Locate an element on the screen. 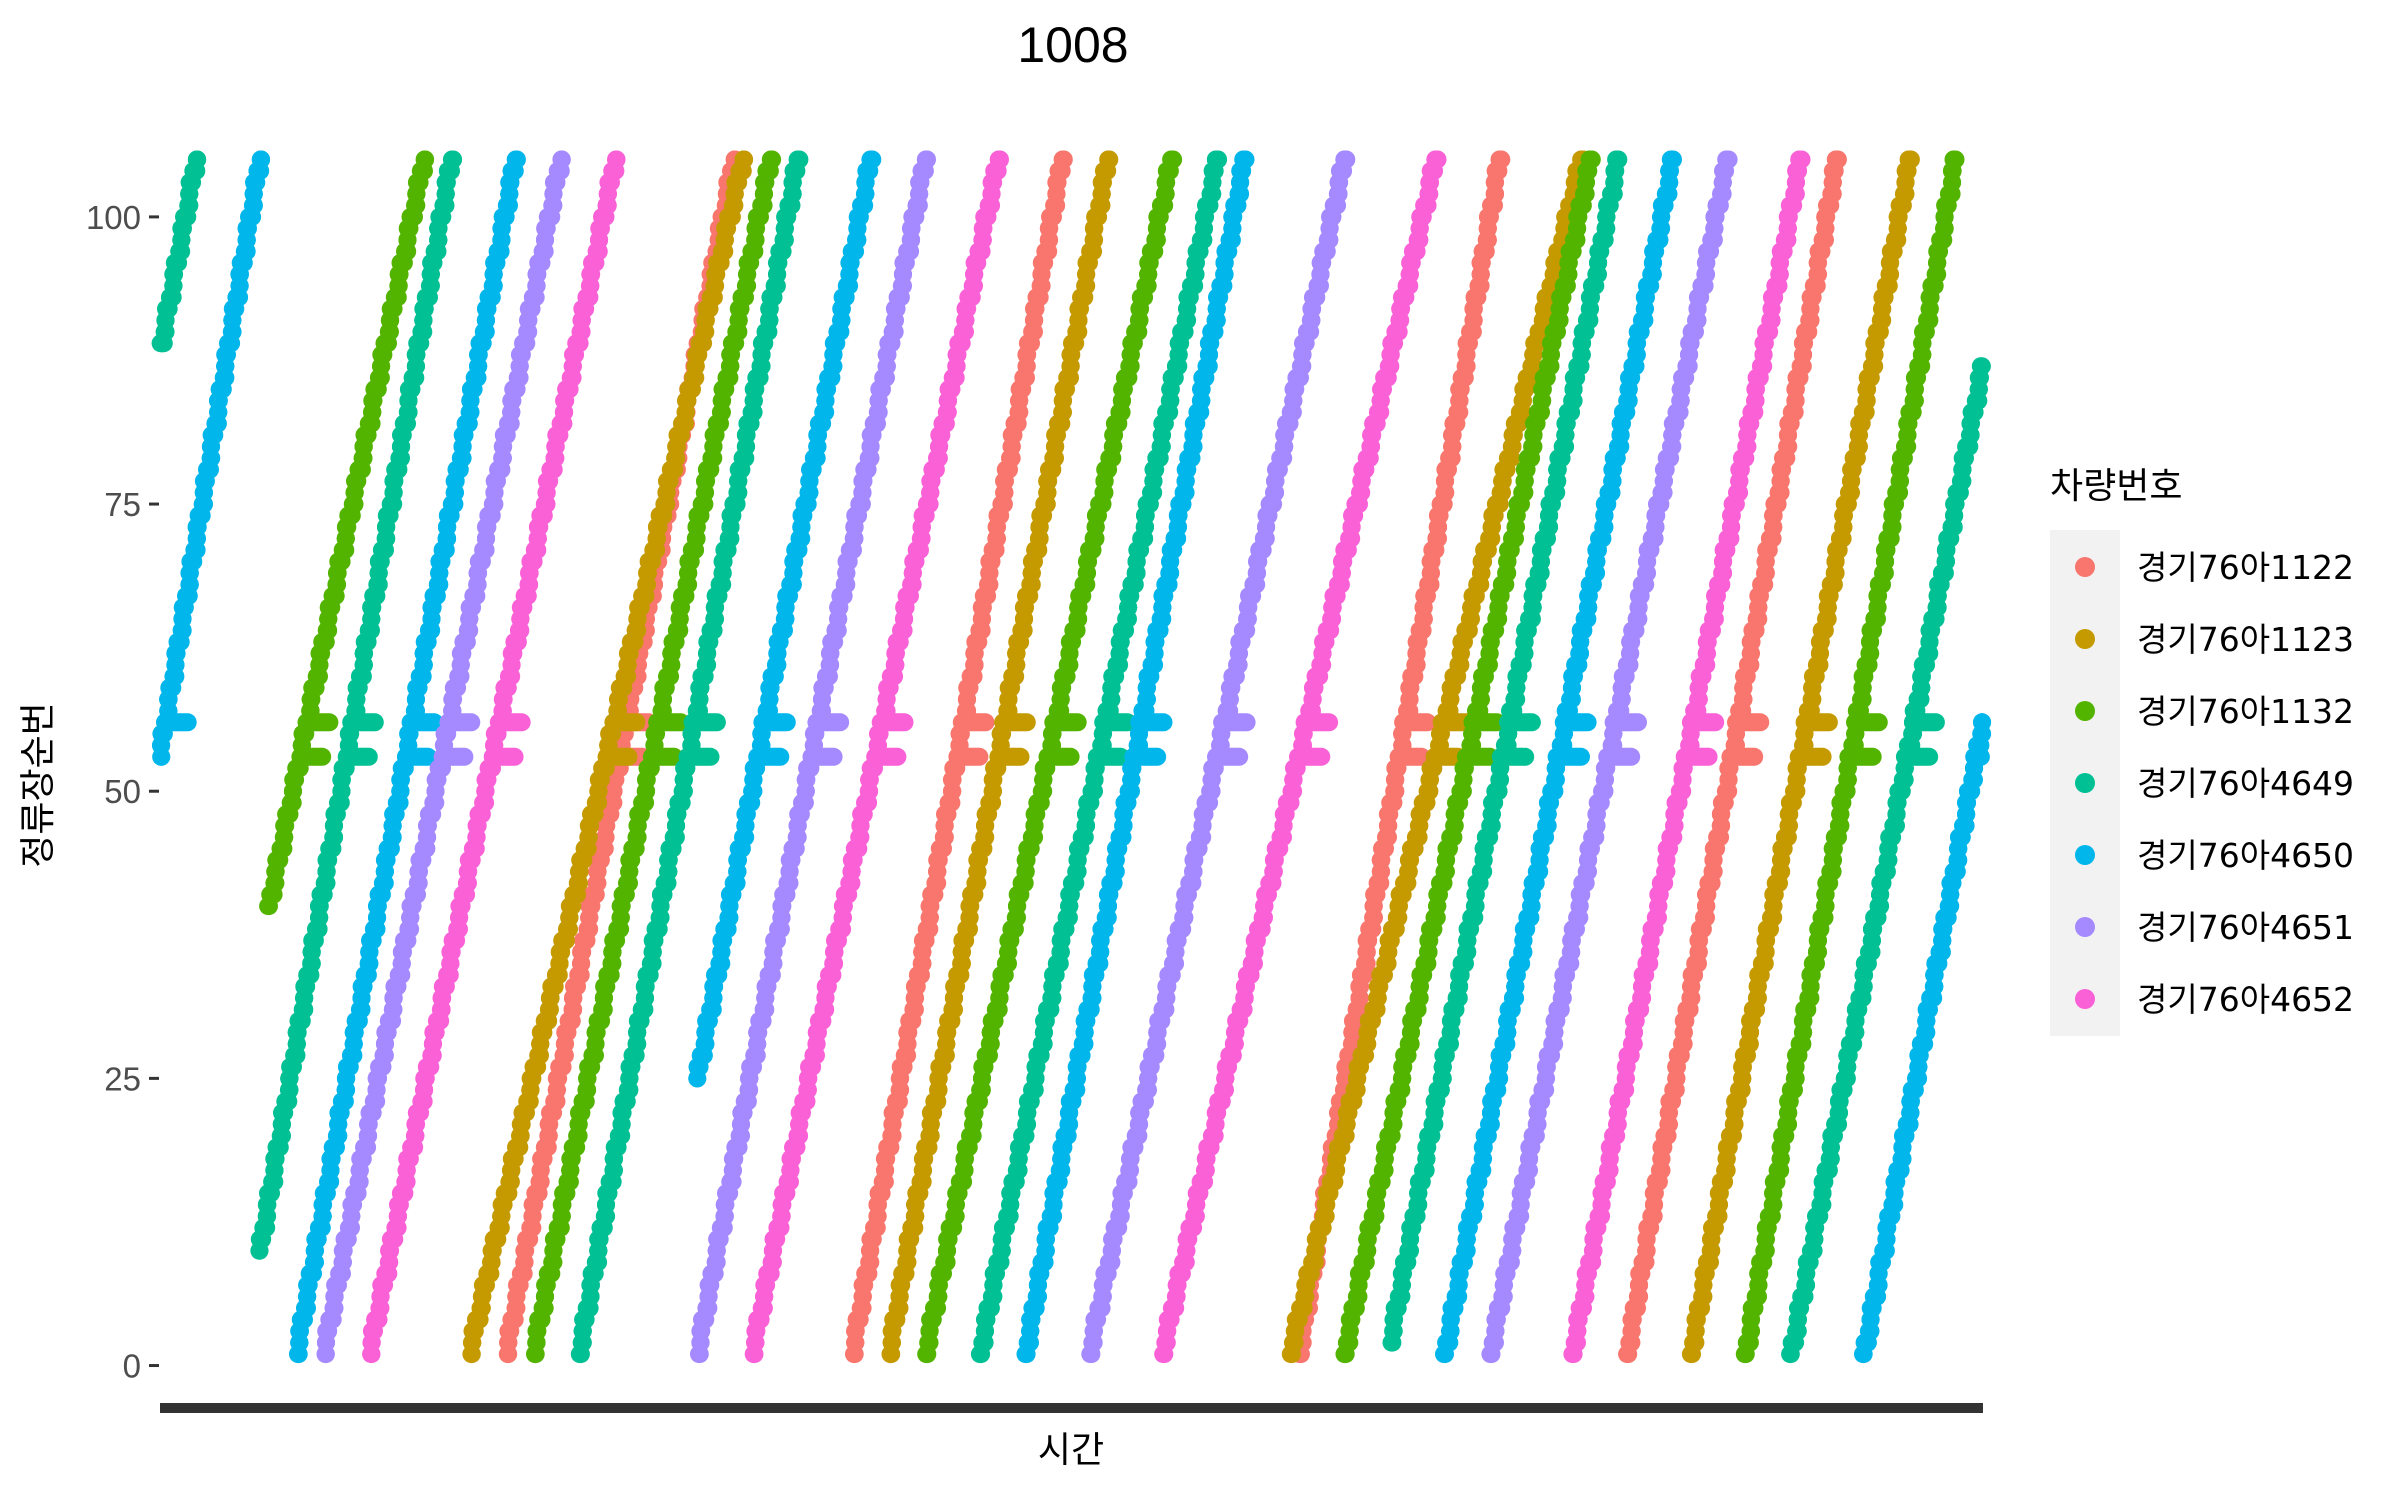 The image size is (2393, 1487). y-tick-label: 25 is located at coordinates (122, 1078).